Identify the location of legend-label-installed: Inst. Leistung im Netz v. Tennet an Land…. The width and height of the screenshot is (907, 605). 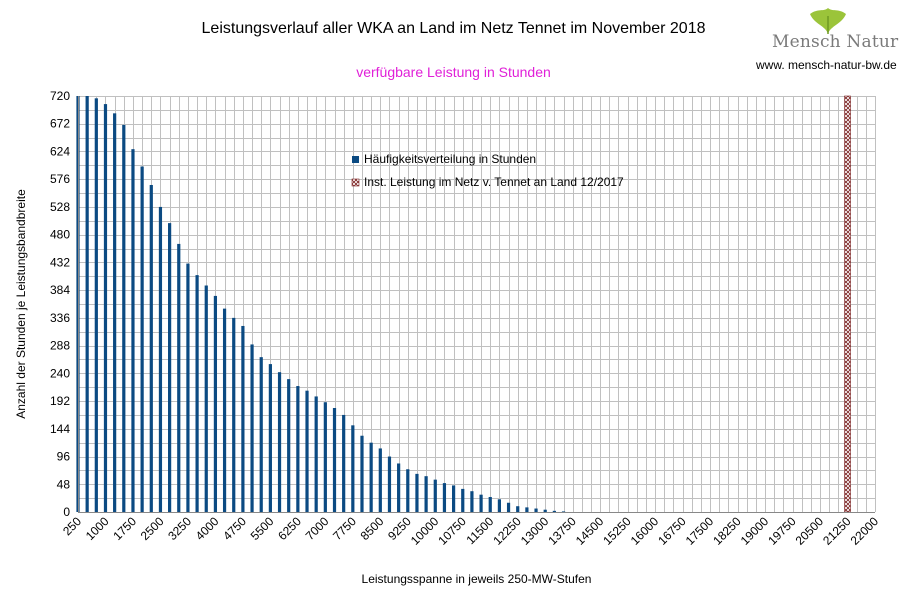
(494, 182).